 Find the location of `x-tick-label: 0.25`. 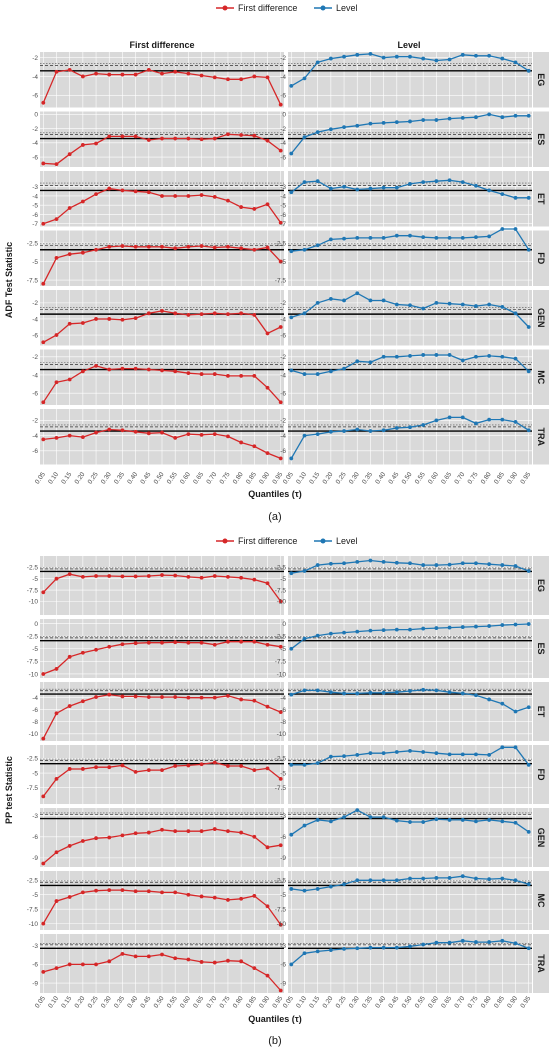

x-tick-label: 0.25 is located at coordinates (341, 1002).